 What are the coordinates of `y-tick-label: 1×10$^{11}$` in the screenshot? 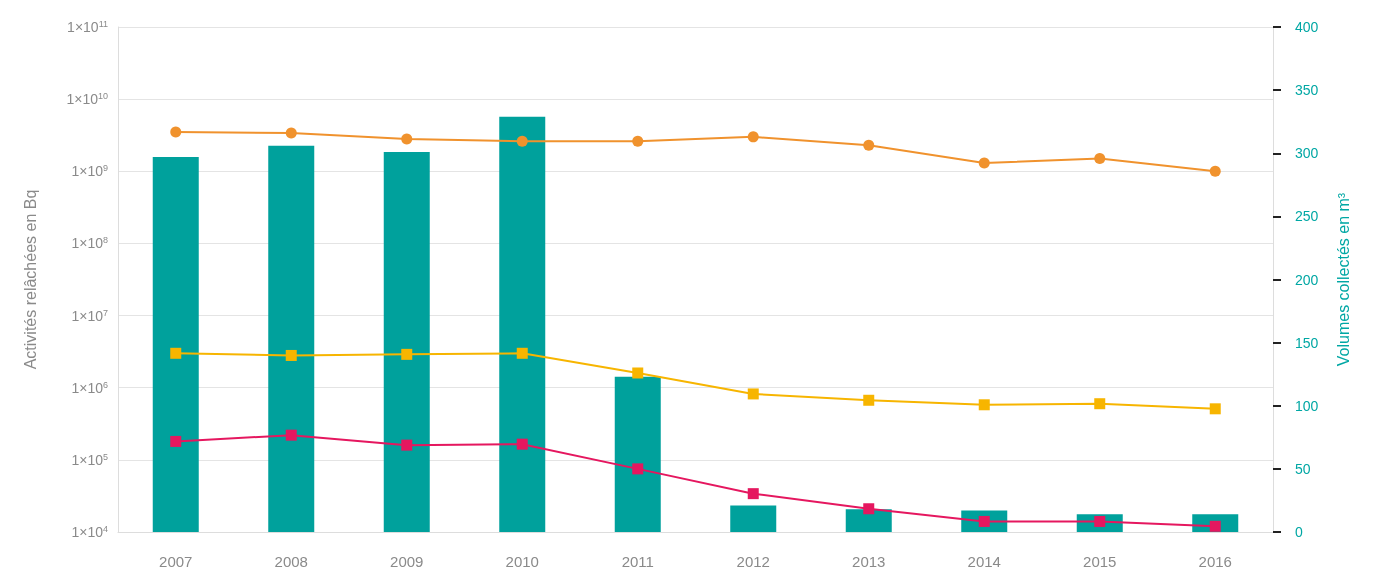 It's located at (87, 27).